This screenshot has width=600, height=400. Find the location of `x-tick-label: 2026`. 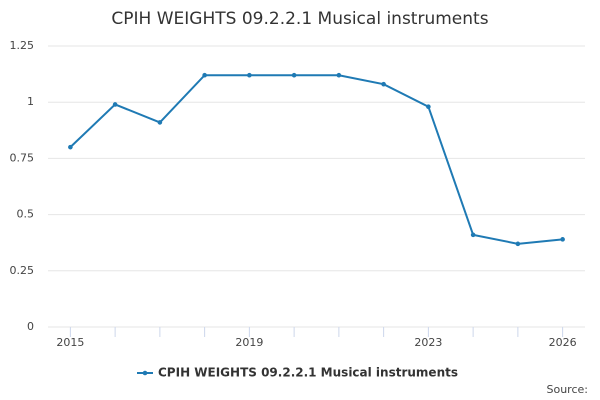

x-tick-label: 2026 is located at coordinates (563, 342).